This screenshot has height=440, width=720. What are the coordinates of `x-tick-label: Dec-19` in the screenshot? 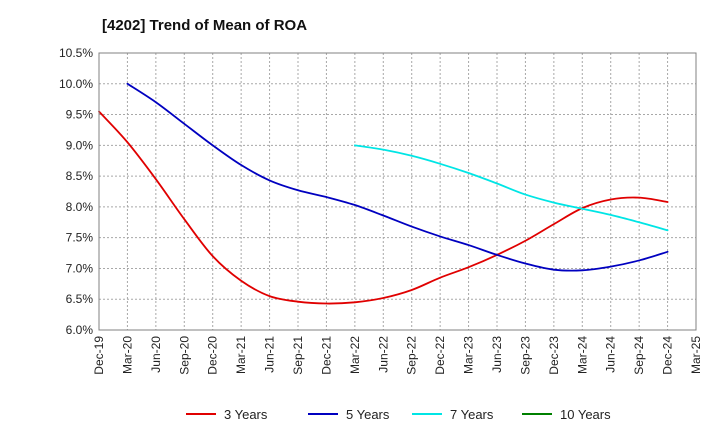 It's located at (99, 355).